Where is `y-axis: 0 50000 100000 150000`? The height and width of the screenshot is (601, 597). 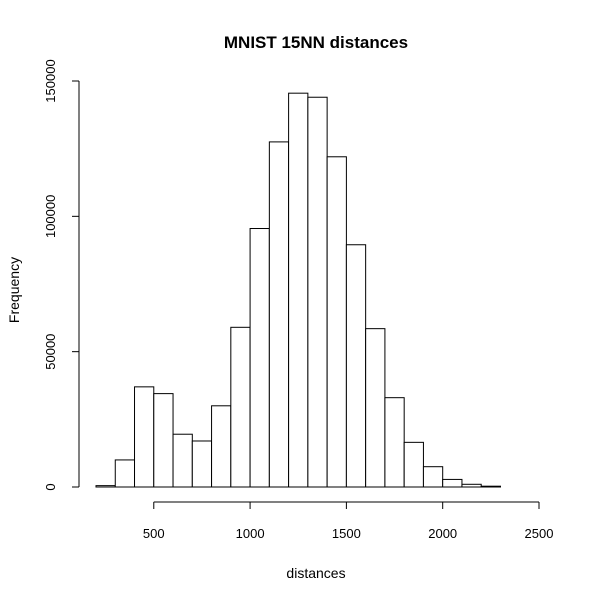
y-axis: 0 50000 100000 150000 is located at coordinates (61, 275).